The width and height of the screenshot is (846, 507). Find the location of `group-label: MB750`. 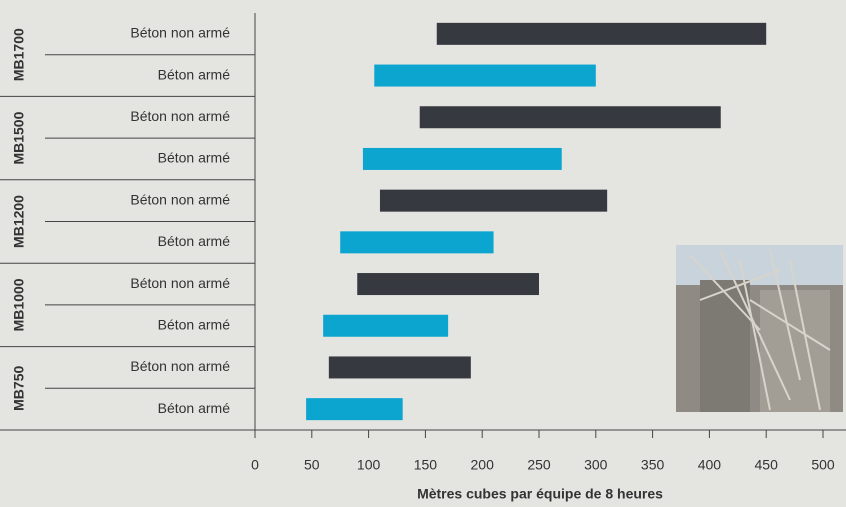

group-label: MB750 is located at coordinates (19, 388).